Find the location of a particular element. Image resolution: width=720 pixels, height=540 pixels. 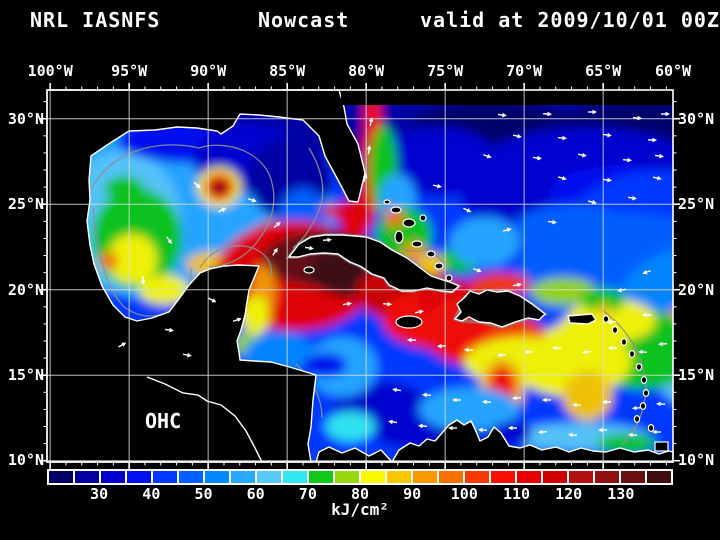

colorbar-tick: 110 is located at coordinates (516, 494).